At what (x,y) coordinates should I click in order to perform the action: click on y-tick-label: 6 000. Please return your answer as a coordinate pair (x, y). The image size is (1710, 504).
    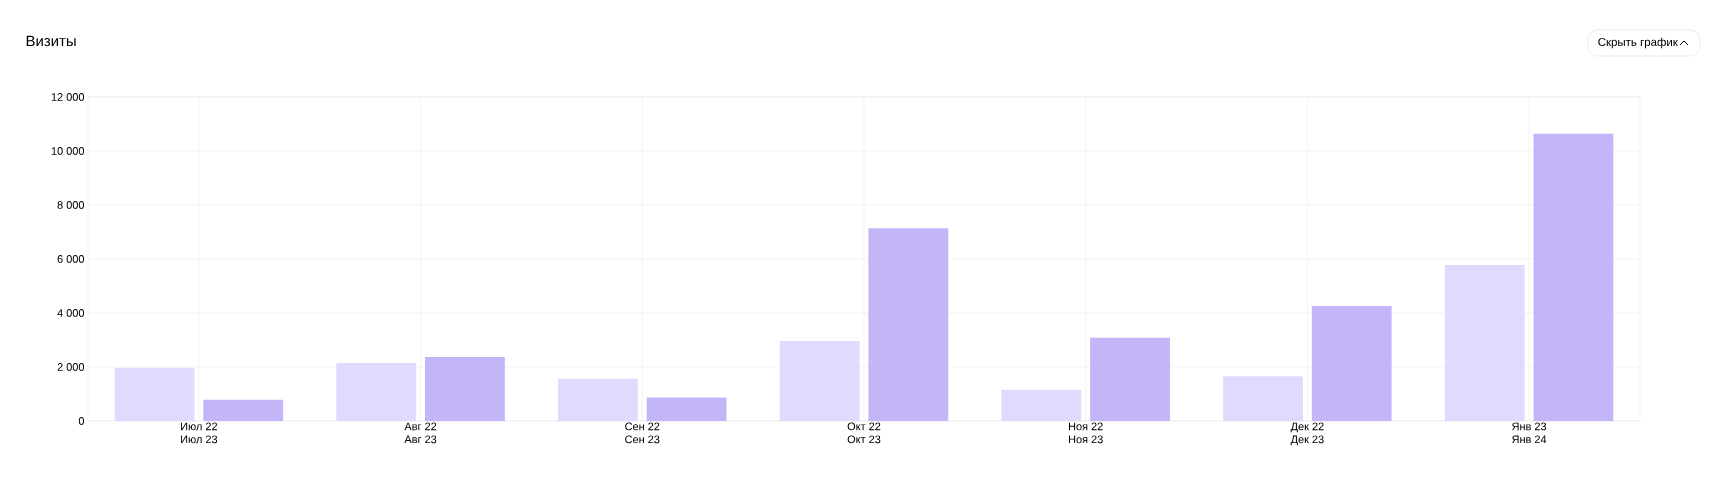
    Looking at the image, I should click on (71, 259).